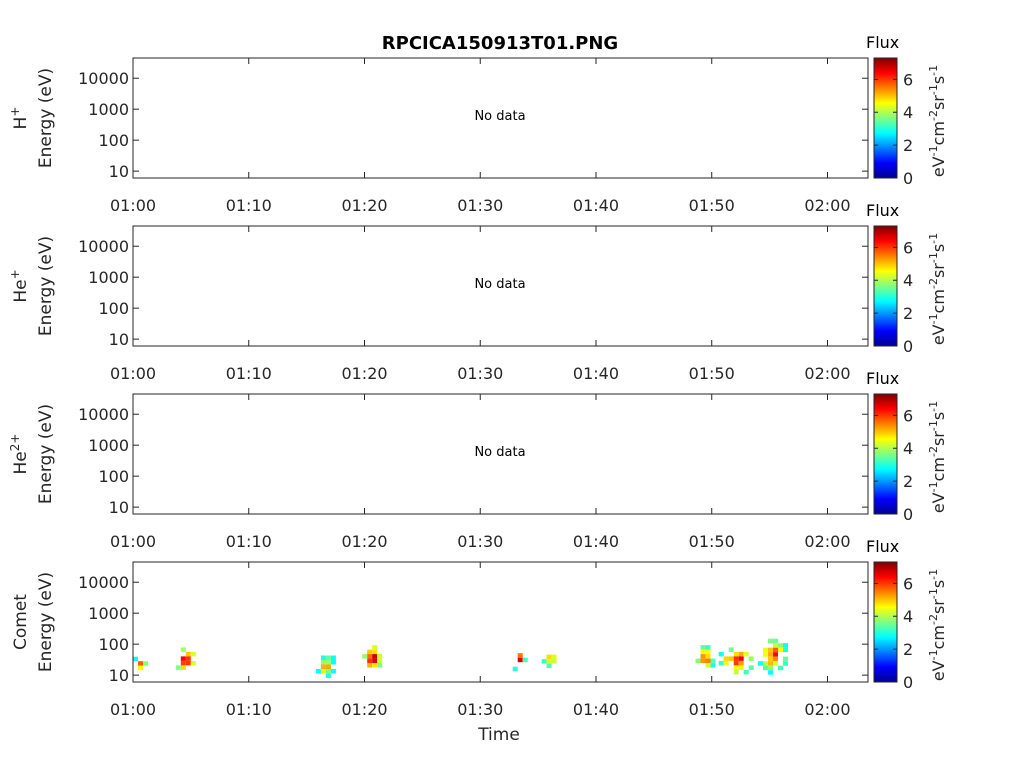 This screenshot has height=768, width=1024. Describe the element at coordinates (498, 735) in the screenshot. I see `x-axis-label: Time` at that location.